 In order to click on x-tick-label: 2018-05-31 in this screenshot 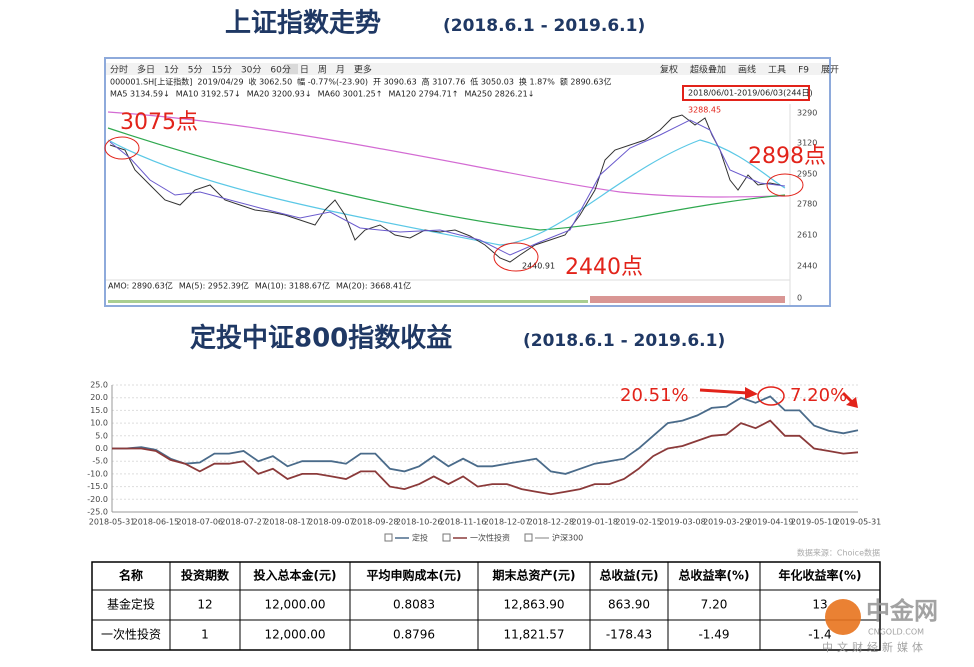, I will do `click(112, 522)`.